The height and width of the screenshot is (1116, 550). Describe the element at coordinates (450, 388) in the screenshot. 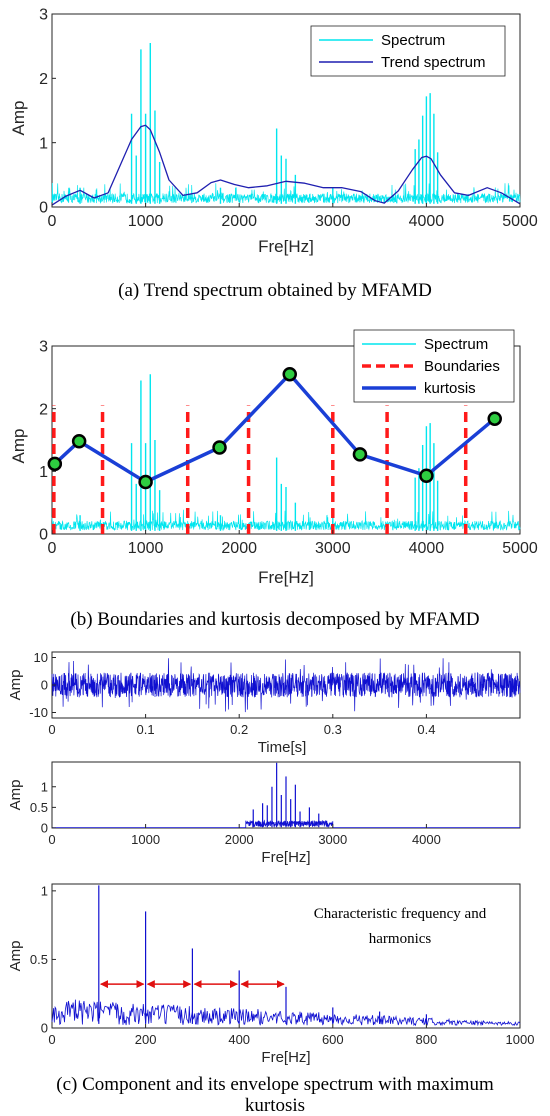

I see `legend-label-kurtosis: kurtosis` at that location.